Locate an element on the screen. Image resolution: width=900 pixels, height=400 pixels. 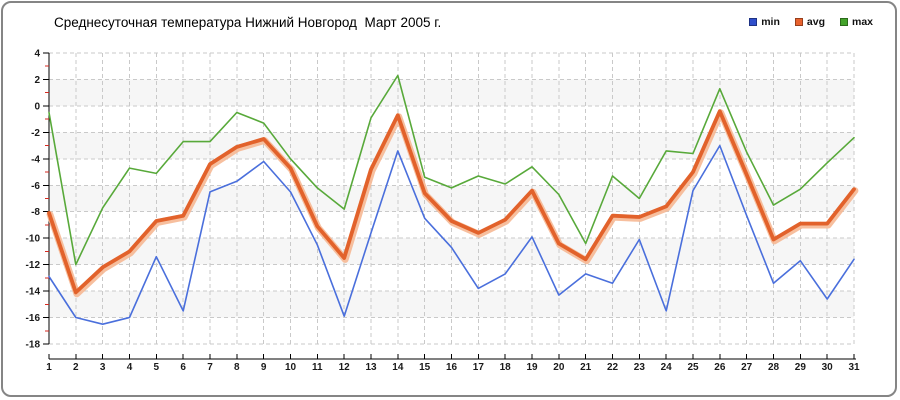
svg-text: 25 is located at coordinates (693, 367).